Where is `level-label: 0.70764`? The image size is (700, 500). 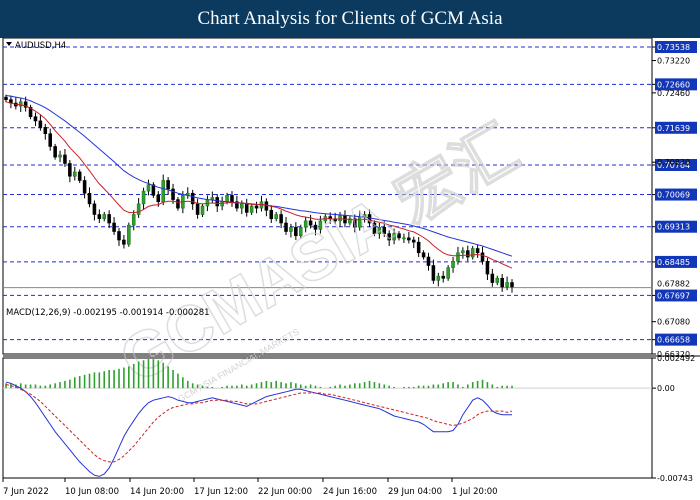
level-label: 0.70764 is located at coordinates (673, 165).